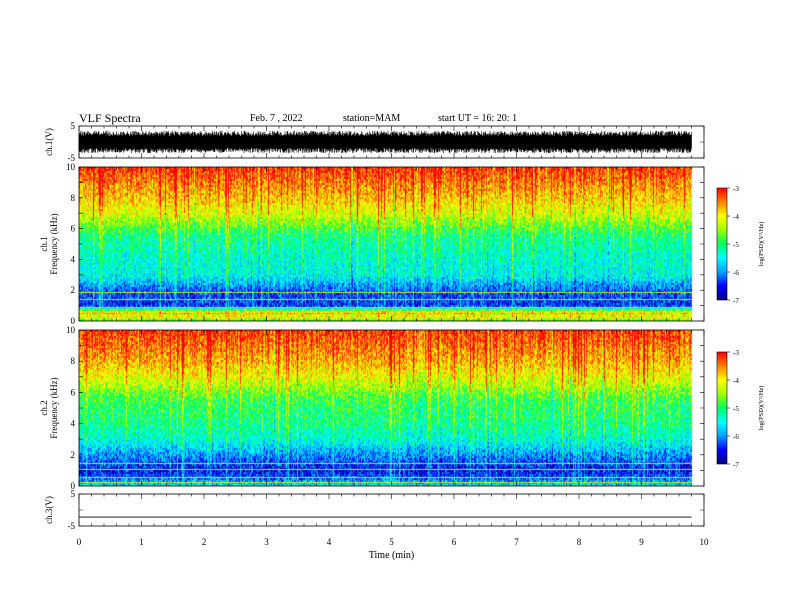  What do you see at coordinates (73, 392) in the screenshot?
I see `ch2-spectrogram-ytick-label: 6` at bounding box center [73, 392].